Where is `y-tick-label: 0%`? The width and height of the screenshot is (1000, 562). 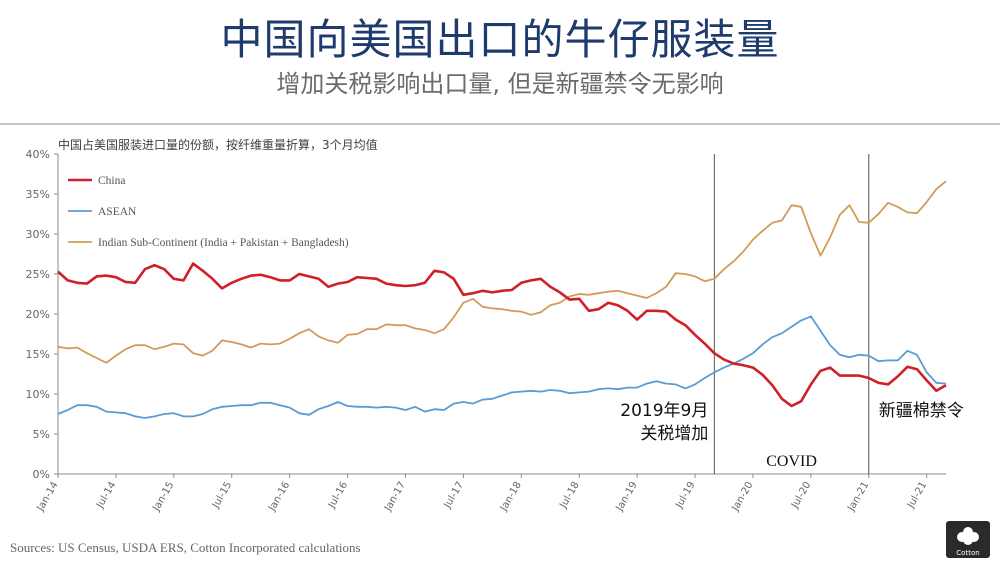 y-tick-label: 0% is located at coordinates (41, 474).